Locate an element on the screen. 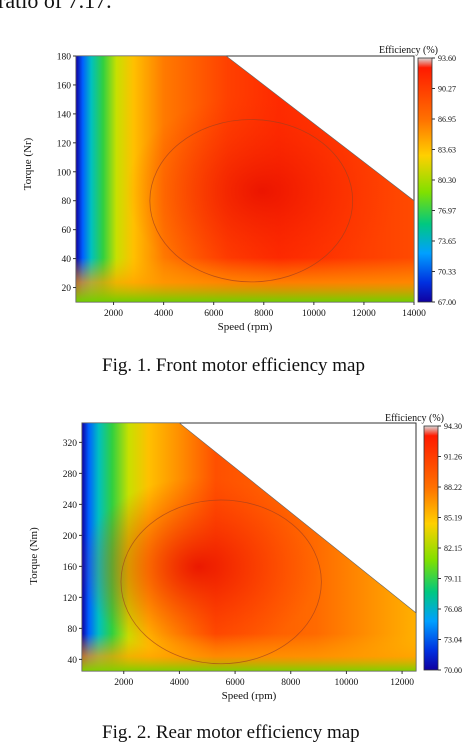 This screenshot has width=474, height=744. colorbar-tick-label: 86.95 is located at coordinates (447, 119).